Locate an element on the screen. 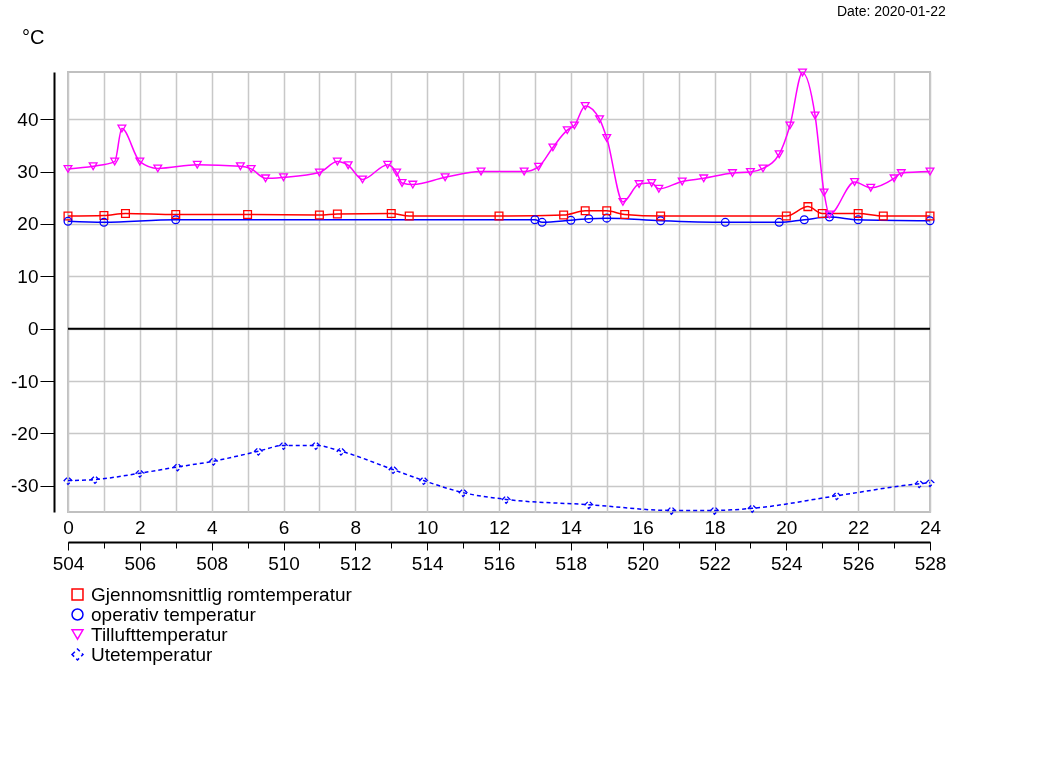  x2-tick-label: 520 is located at coordinates (643, 563).